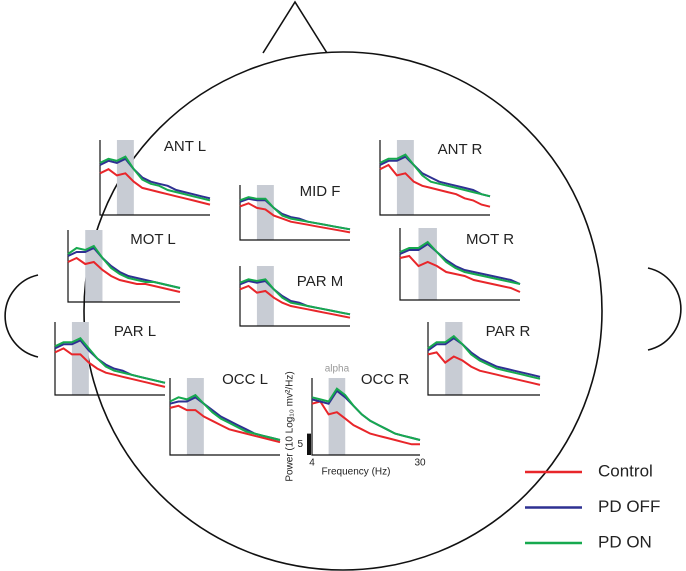  I want to click on panel-title: OCC L, so click(245, 379).